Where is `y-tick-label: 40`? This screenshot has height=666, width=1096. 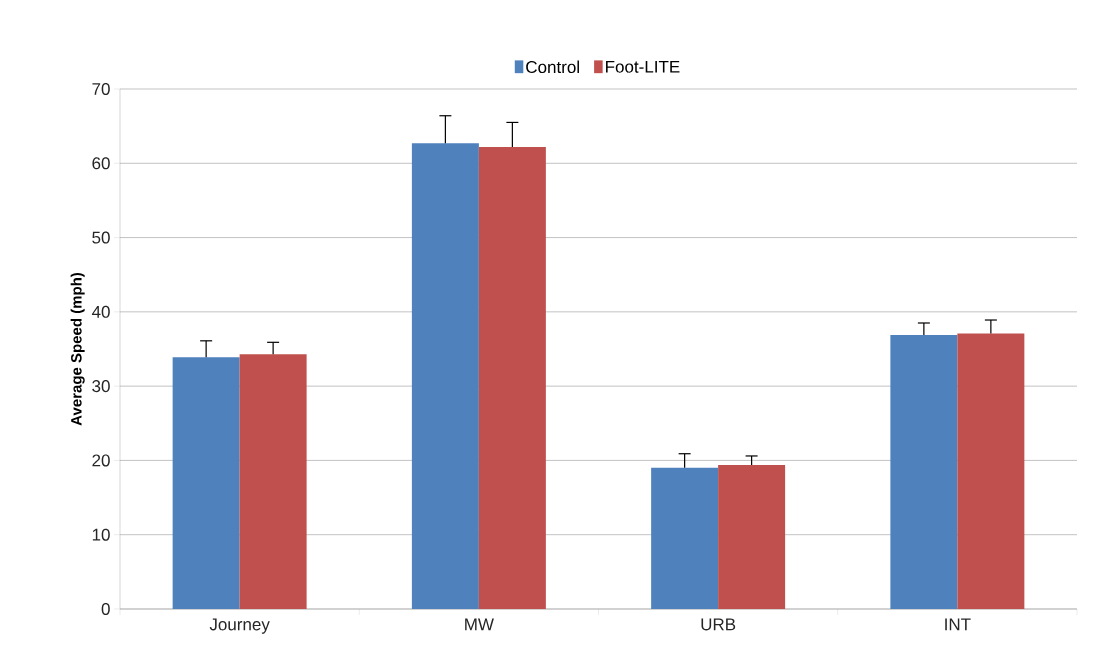
y-tick-label: 40 is located at coordinates (100, 311).